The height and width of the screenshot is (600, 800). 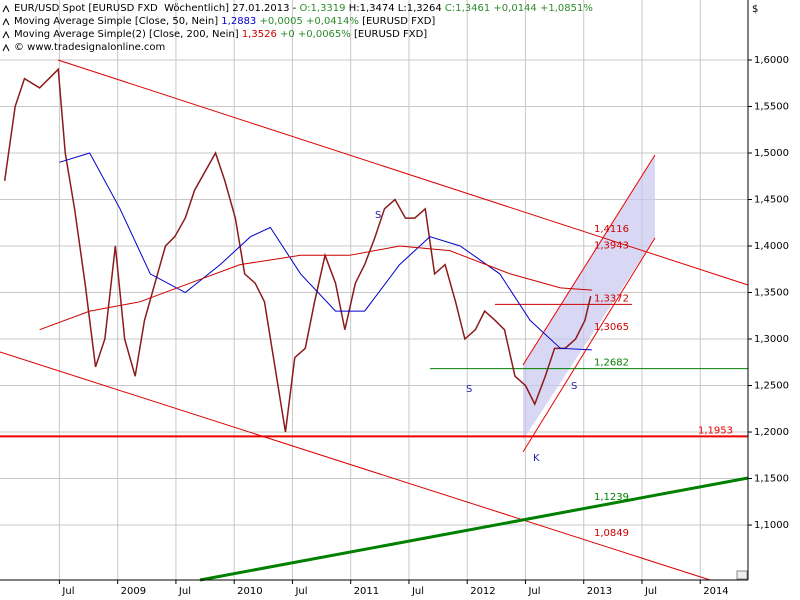 What do you see at coordinates (771, 432) in the screenshot?
I see `y-tick-label: 1,2000` at bounding box center [771, 432].